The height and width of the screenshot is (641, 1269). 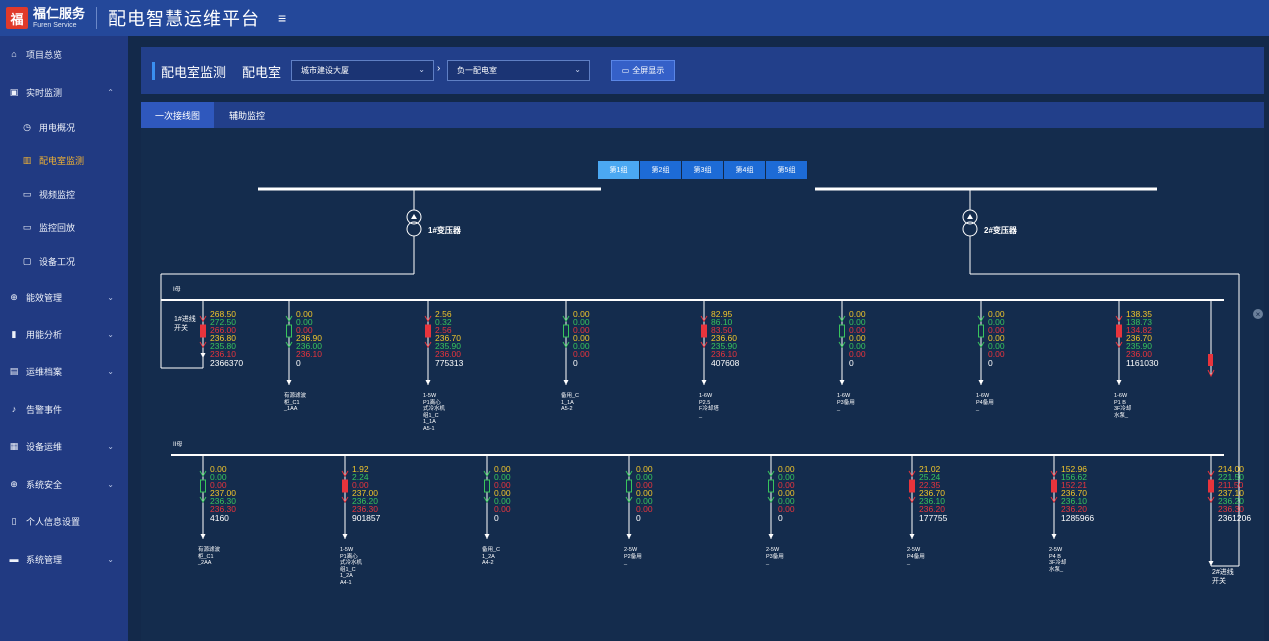 What do you see at coordinates (64, 446) in the screenshot?
I see `sidebar-item-11: ▦ 设备运维 ⌄` at bounding box center [64, 446].